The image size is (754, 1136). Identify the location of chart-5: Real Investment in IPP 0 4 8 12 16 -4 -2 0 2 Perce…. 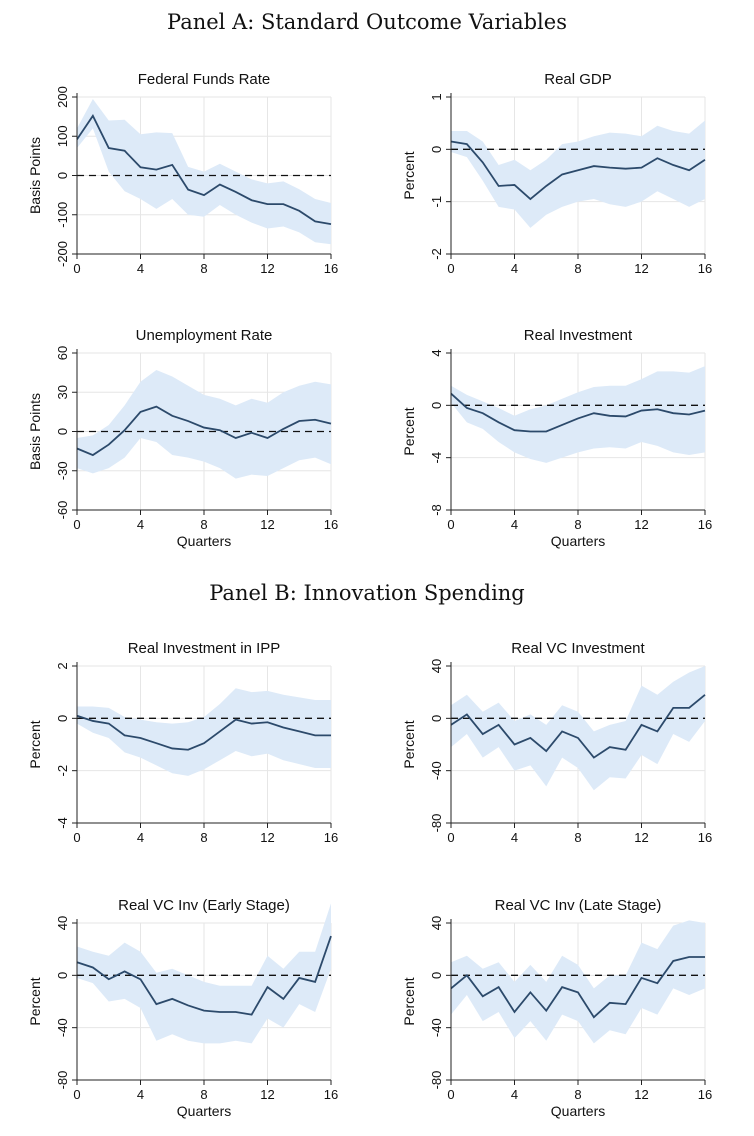
(182, 742).